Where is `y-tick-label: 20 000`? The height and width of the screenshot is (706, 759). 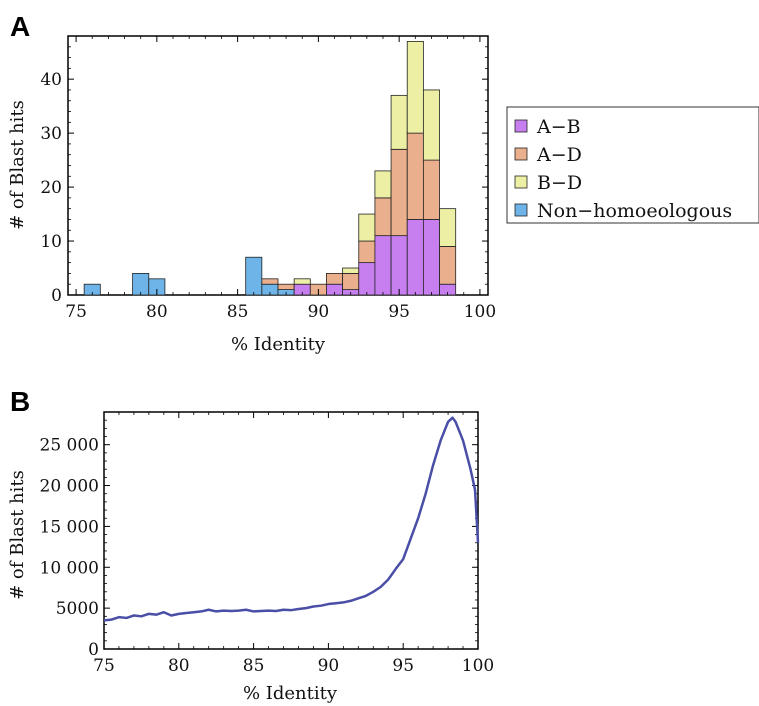
y-tick-label: 20 000 is located at coordinates (69, 487).